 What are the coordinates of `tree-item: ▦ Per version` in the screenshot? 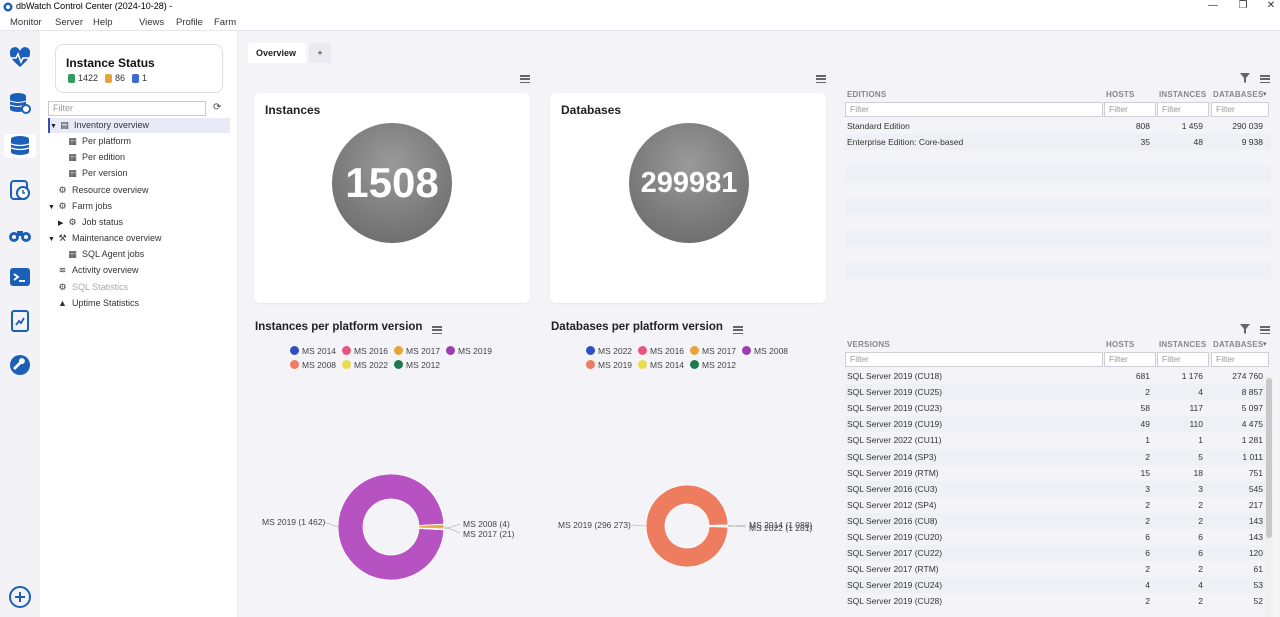 It's located at (144, 173).